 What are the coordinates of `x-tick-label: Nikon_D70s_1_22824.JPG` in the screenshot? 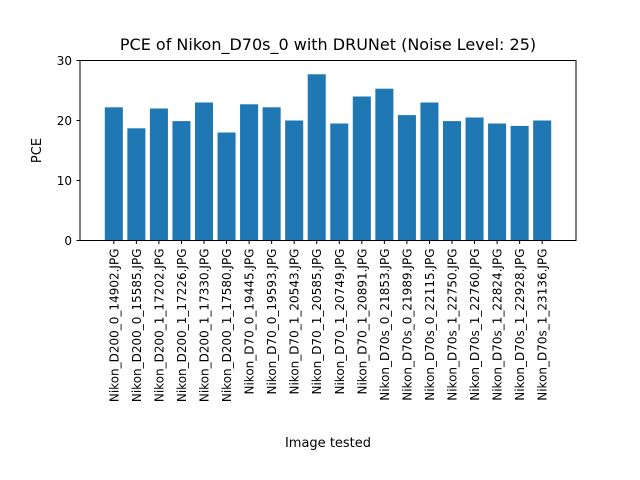 It's located at (498, 325).